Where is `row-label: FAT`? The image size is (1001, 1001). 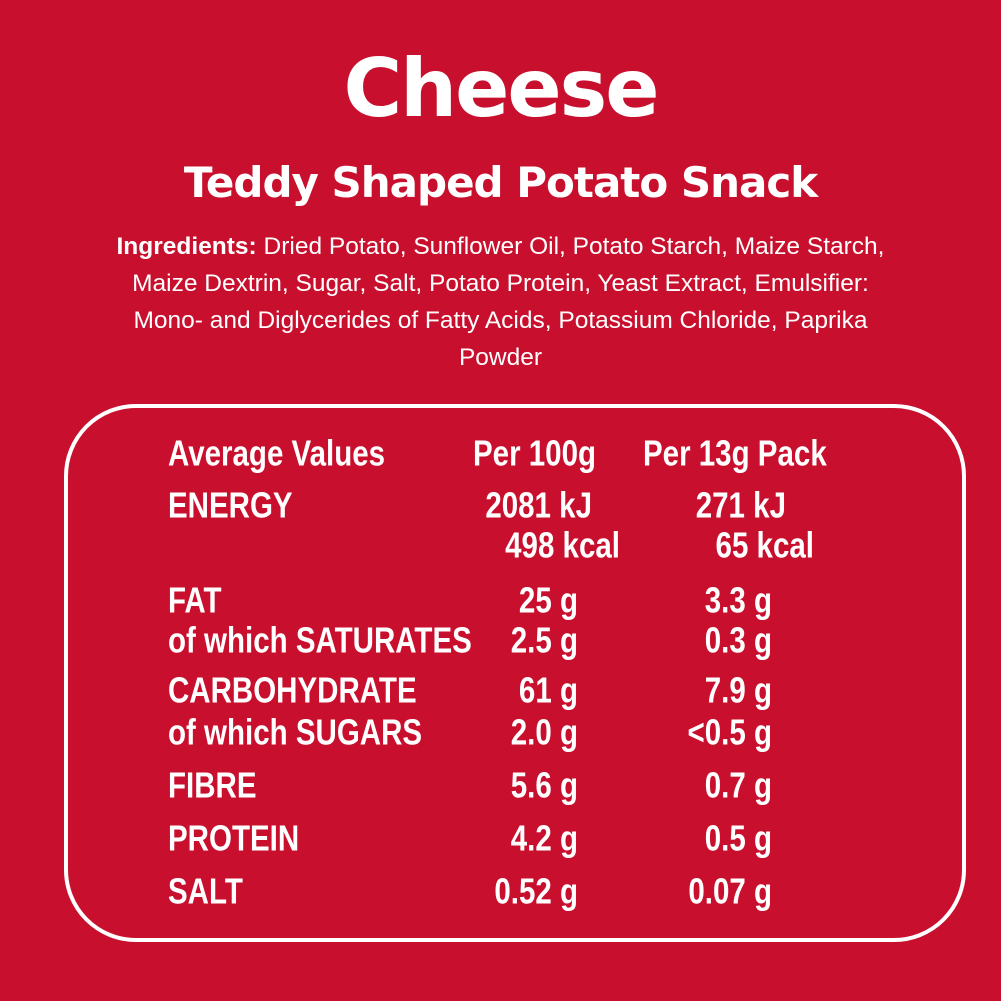 row-label: FAT is located at coordinates (195, 600).